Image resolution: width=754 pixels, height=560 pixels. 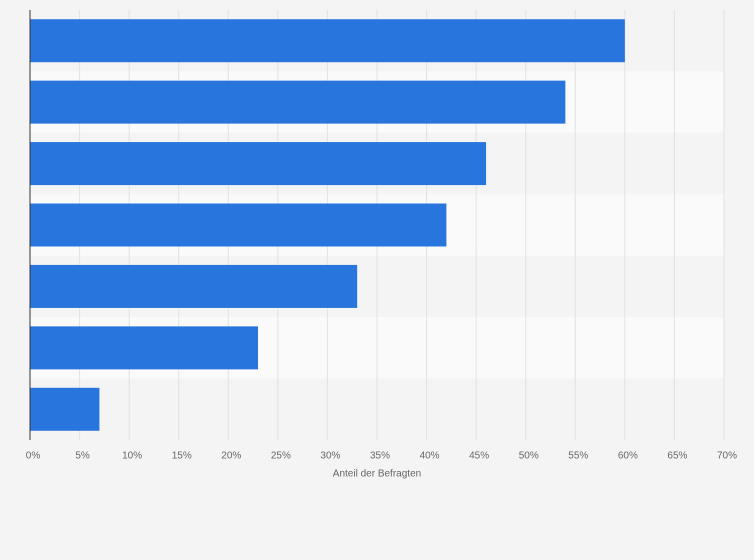 I want to click on x-tick-label: 55%, so click(x=578, y=456).